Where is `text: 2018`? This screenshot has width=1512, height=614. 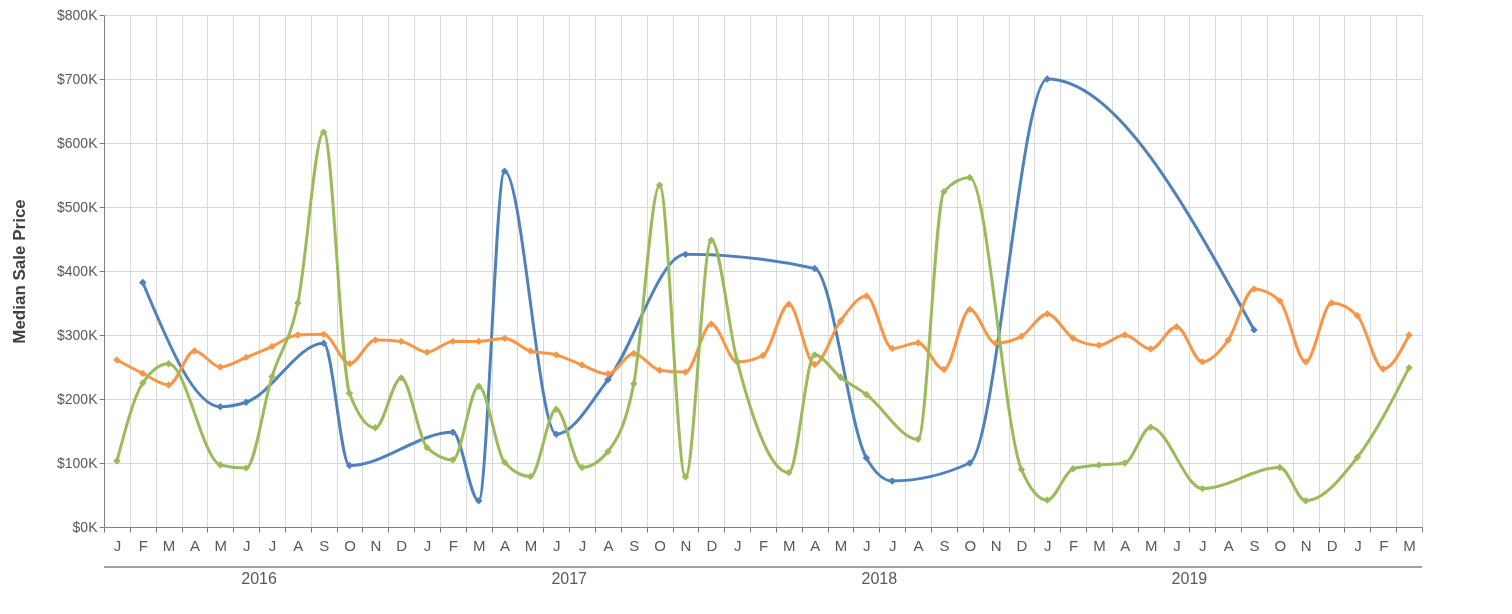
text: 2018 is located at coordinates (879, 578).